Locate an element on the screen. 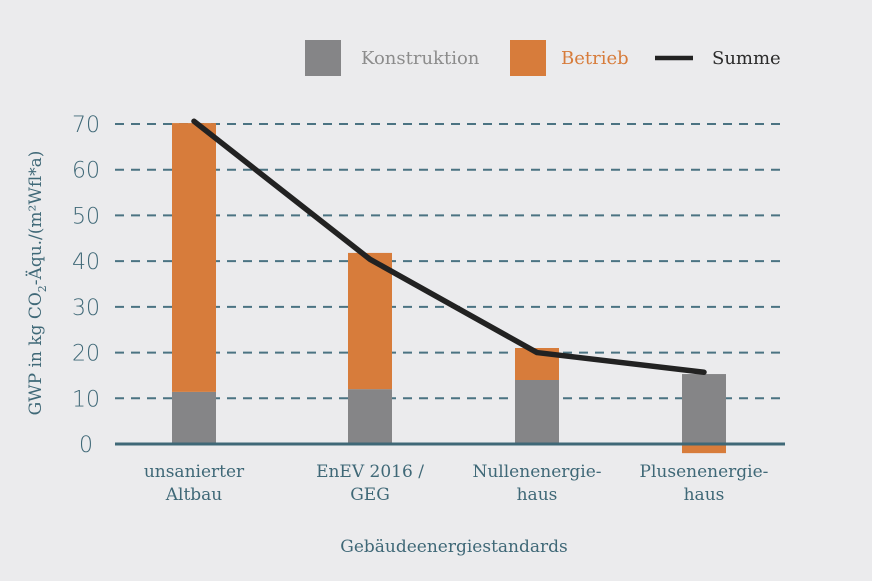  y-tick-label: 20 is located at coordinates (86, 354).